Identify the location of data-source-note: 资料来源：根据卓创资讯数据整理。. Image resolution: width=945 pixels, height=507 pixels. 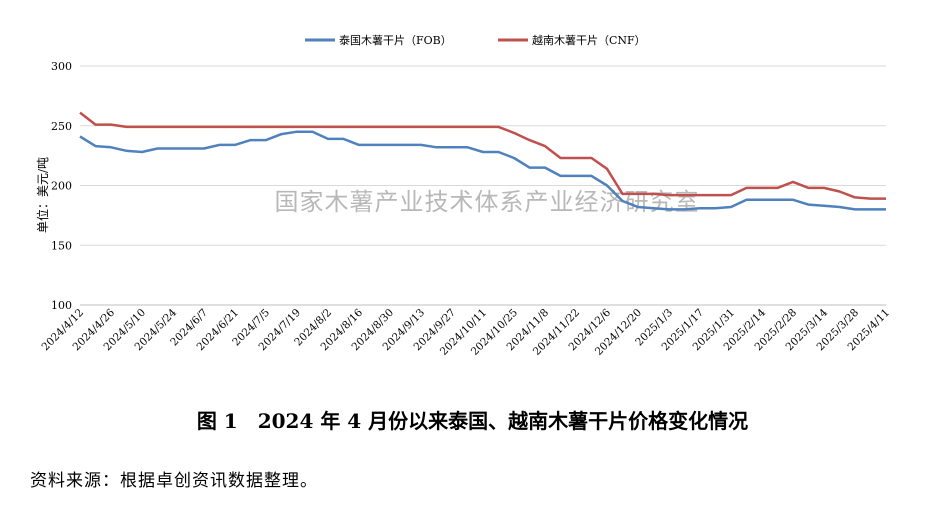
(174, 481).